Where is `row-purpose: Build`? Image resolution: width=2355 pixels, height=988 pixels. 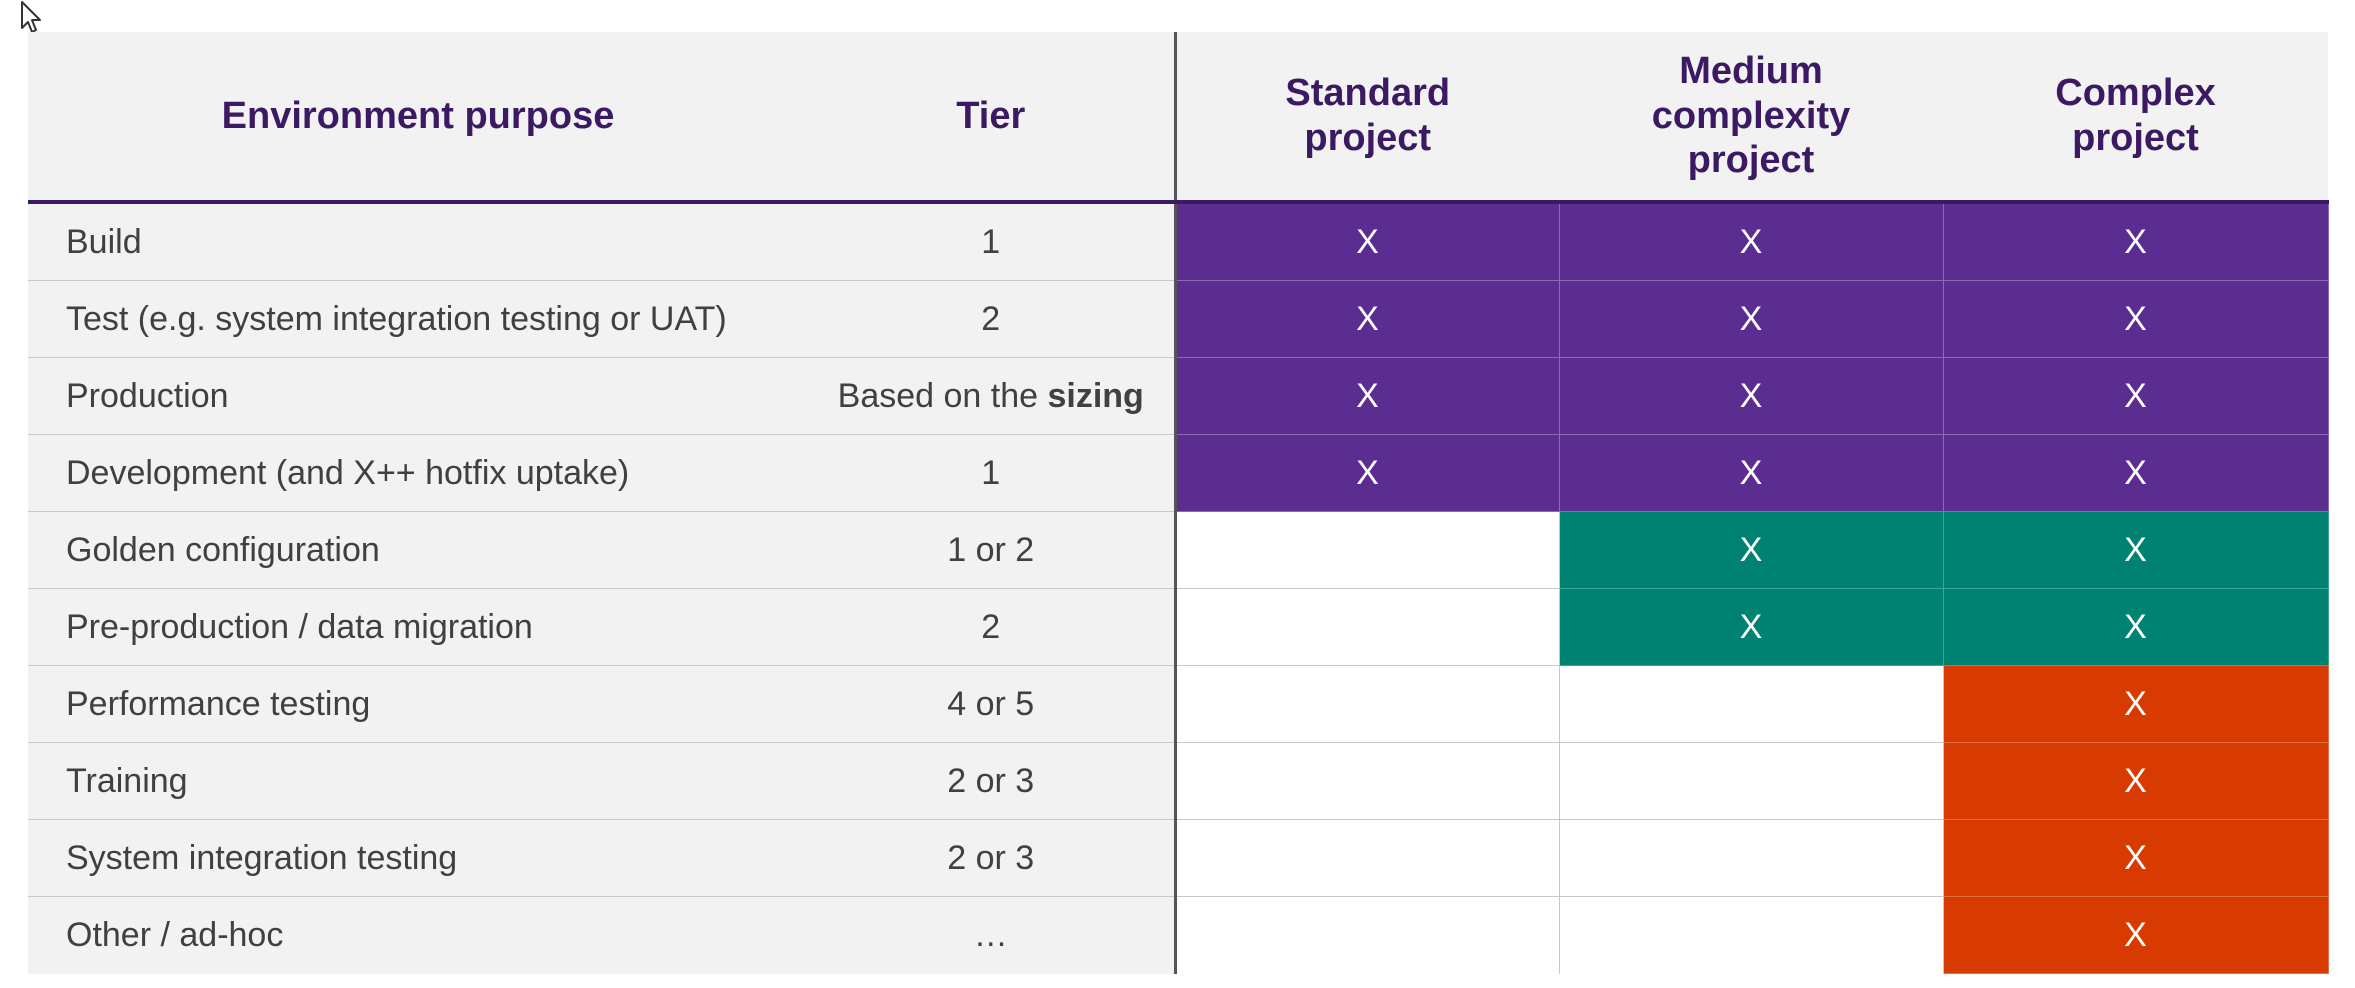 row-purpose: Build is located at coordinates (418, 241).